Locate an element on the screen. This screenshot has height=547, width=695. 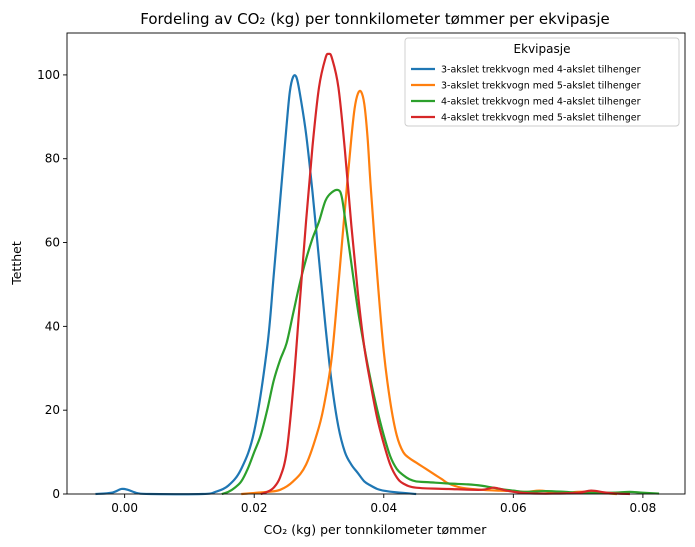
x-axis-ticks: 0.00 0.02 0.04 0.06 0.08 is located at coordinates (383, 504).